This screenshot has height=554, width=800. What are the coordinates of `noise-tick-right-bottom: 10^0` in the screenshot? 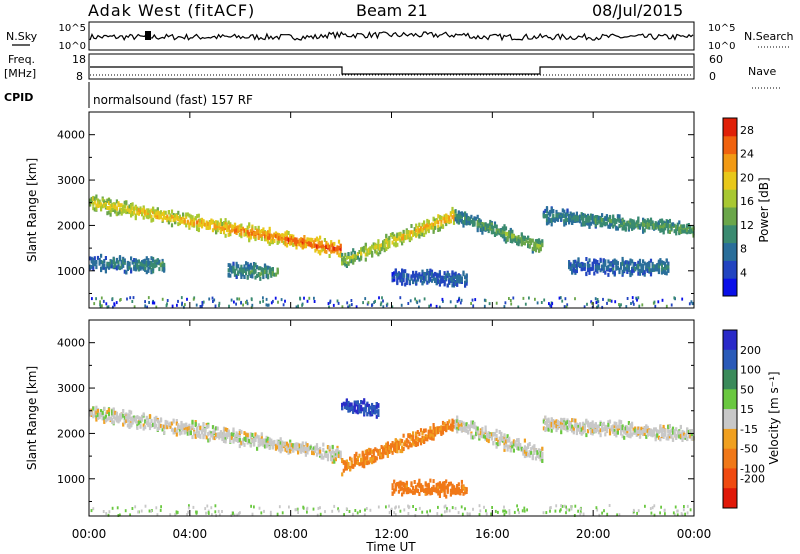 It's located at (721, 46).